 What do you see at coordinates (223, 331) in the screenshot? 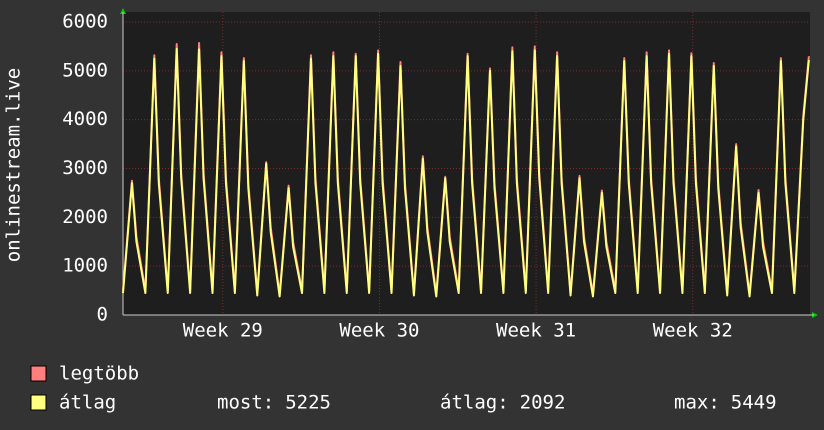
I see `x-tick-label: Week 29` at bounding box center [223, 331].